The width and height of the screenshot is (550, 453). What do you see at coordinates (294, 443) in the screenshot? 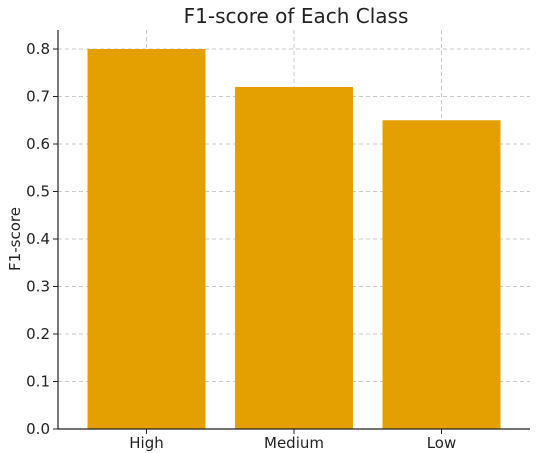
I see `x-tick-label-medium: Medium` at bounding box center [294, 443].